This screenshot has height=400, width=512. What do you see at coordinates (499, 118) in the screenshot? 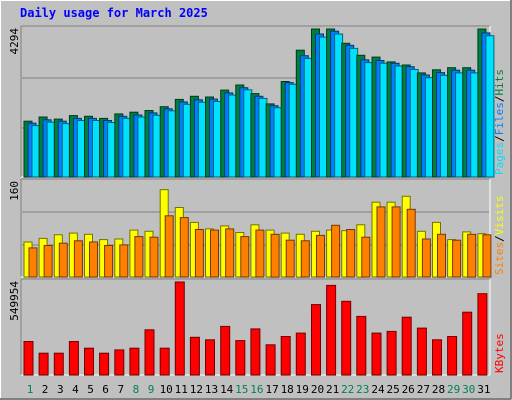
I see `legend-files: Files` at bounding box center [499, 118].